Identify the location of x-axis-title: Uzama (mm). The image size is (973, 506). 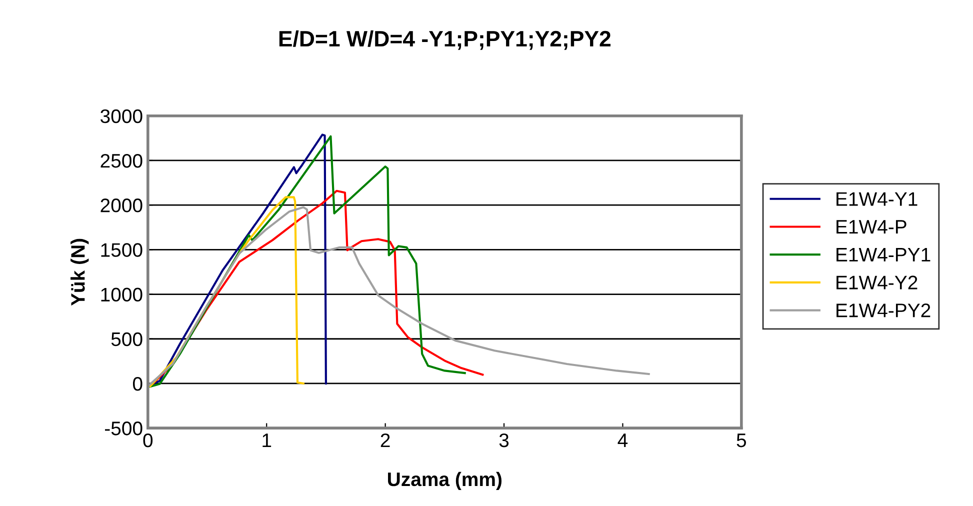
(445, 481).